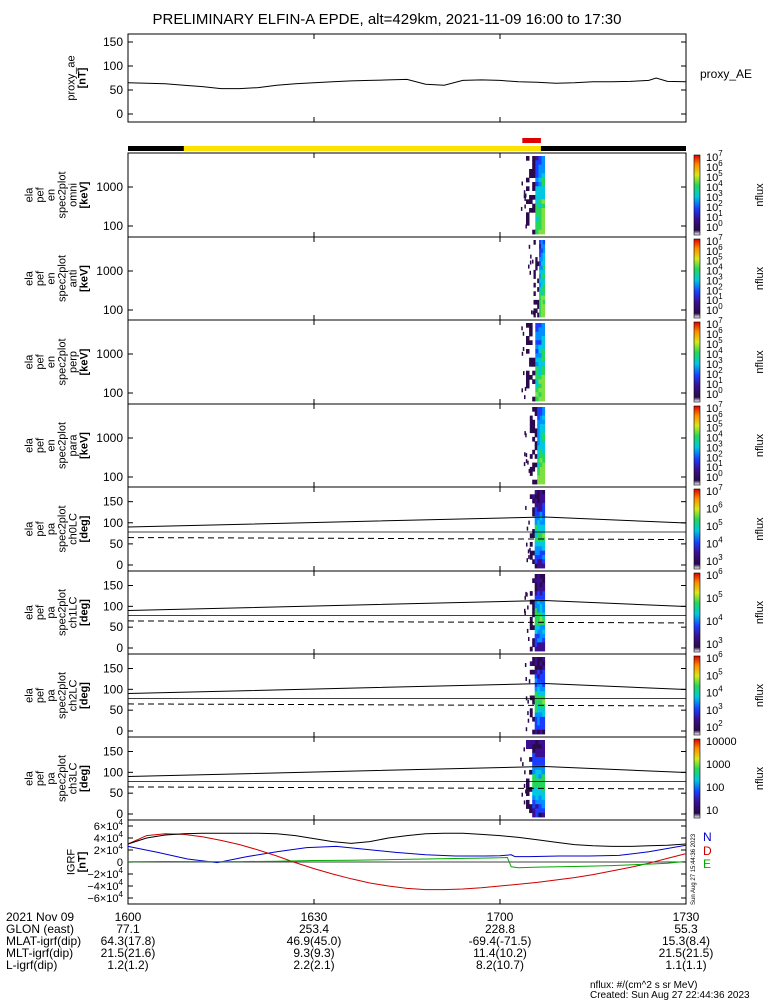 This screenshot has width=775, height=1000. Describe the element at coordinates (113, 689) in the screenshot. I see `ytick-label-ch2LC: 100` at that location.